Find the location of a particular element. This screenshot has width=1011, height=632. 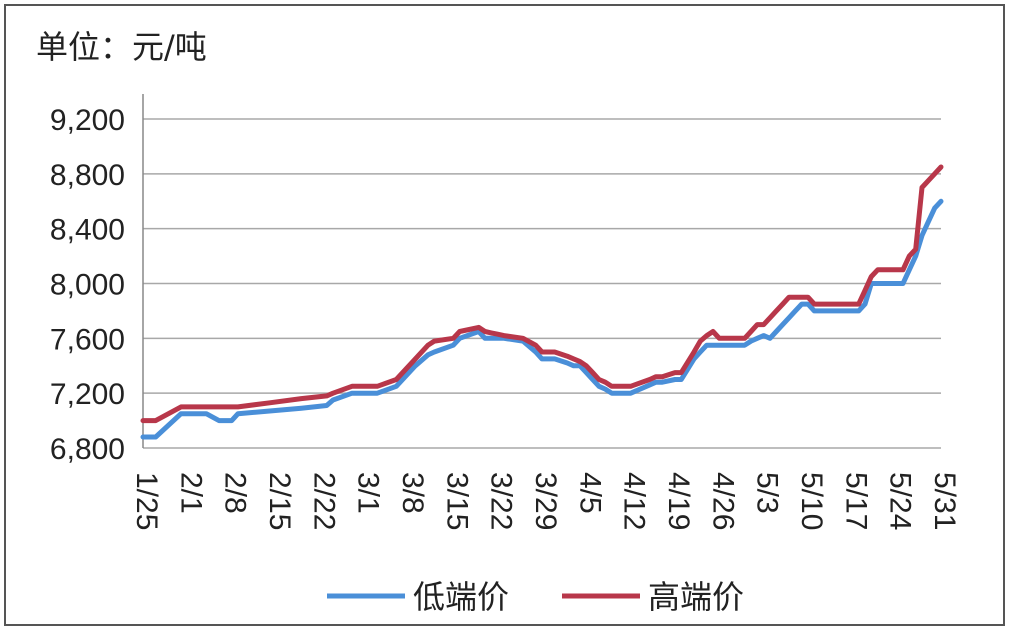

x-tick-label: 2/1 is located at coordinates (190, 493).